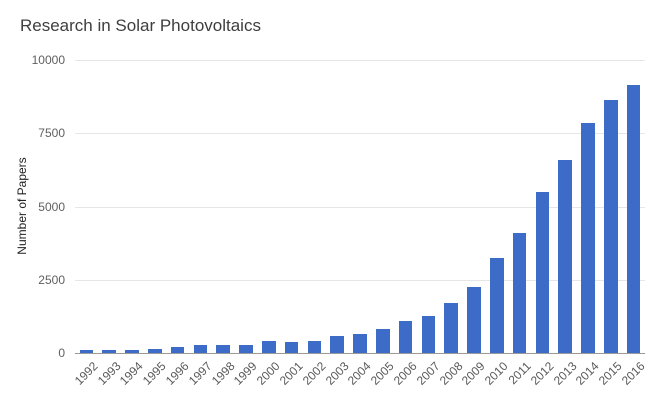 The image size is (660, 408). Describe the element at coordinates (154, 351) in the screenshot. I see `bar-1995` at that location.